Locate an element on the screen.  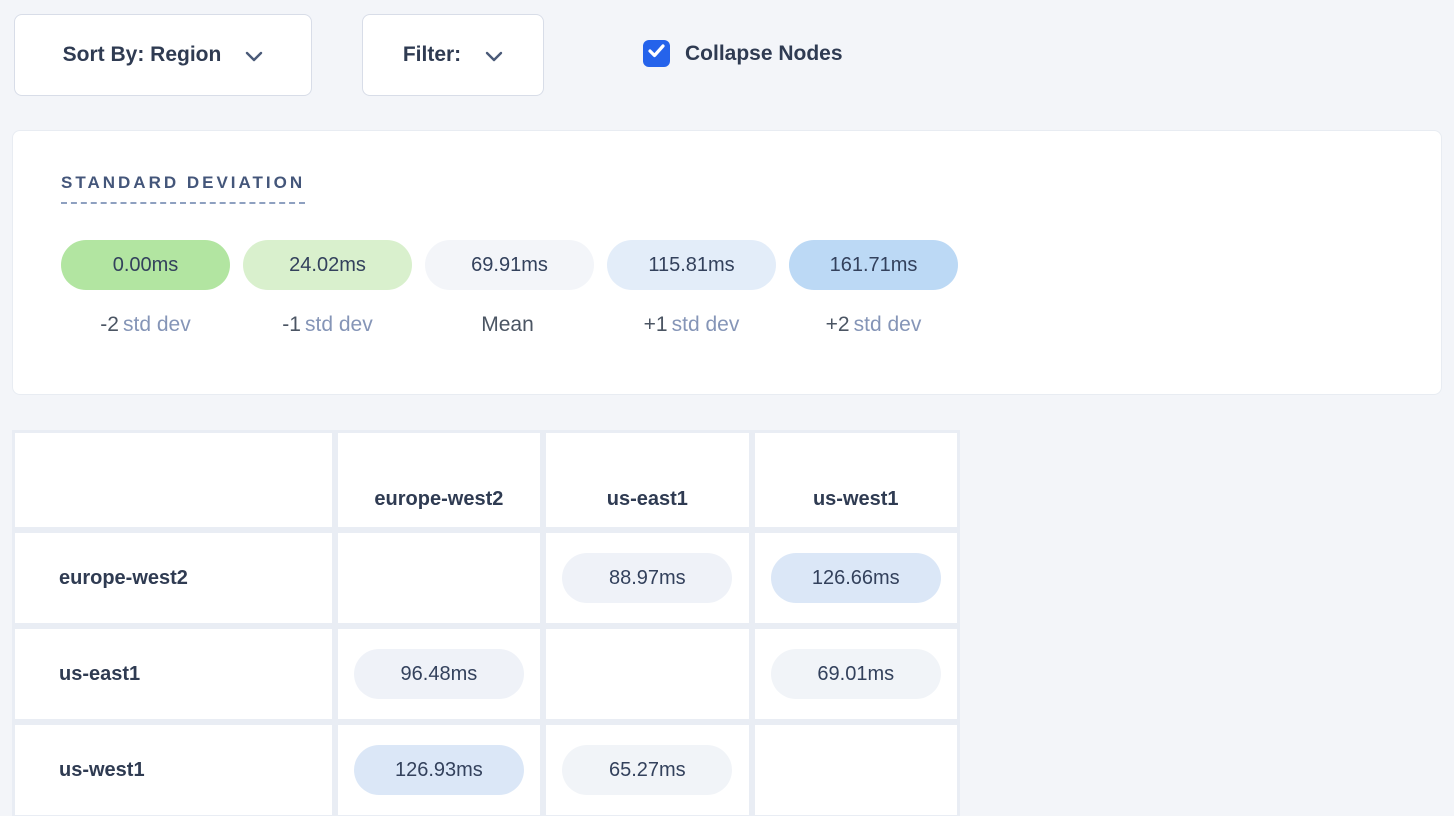
latency-value-pill: 65.27ms is located at coordinates (647, 770).